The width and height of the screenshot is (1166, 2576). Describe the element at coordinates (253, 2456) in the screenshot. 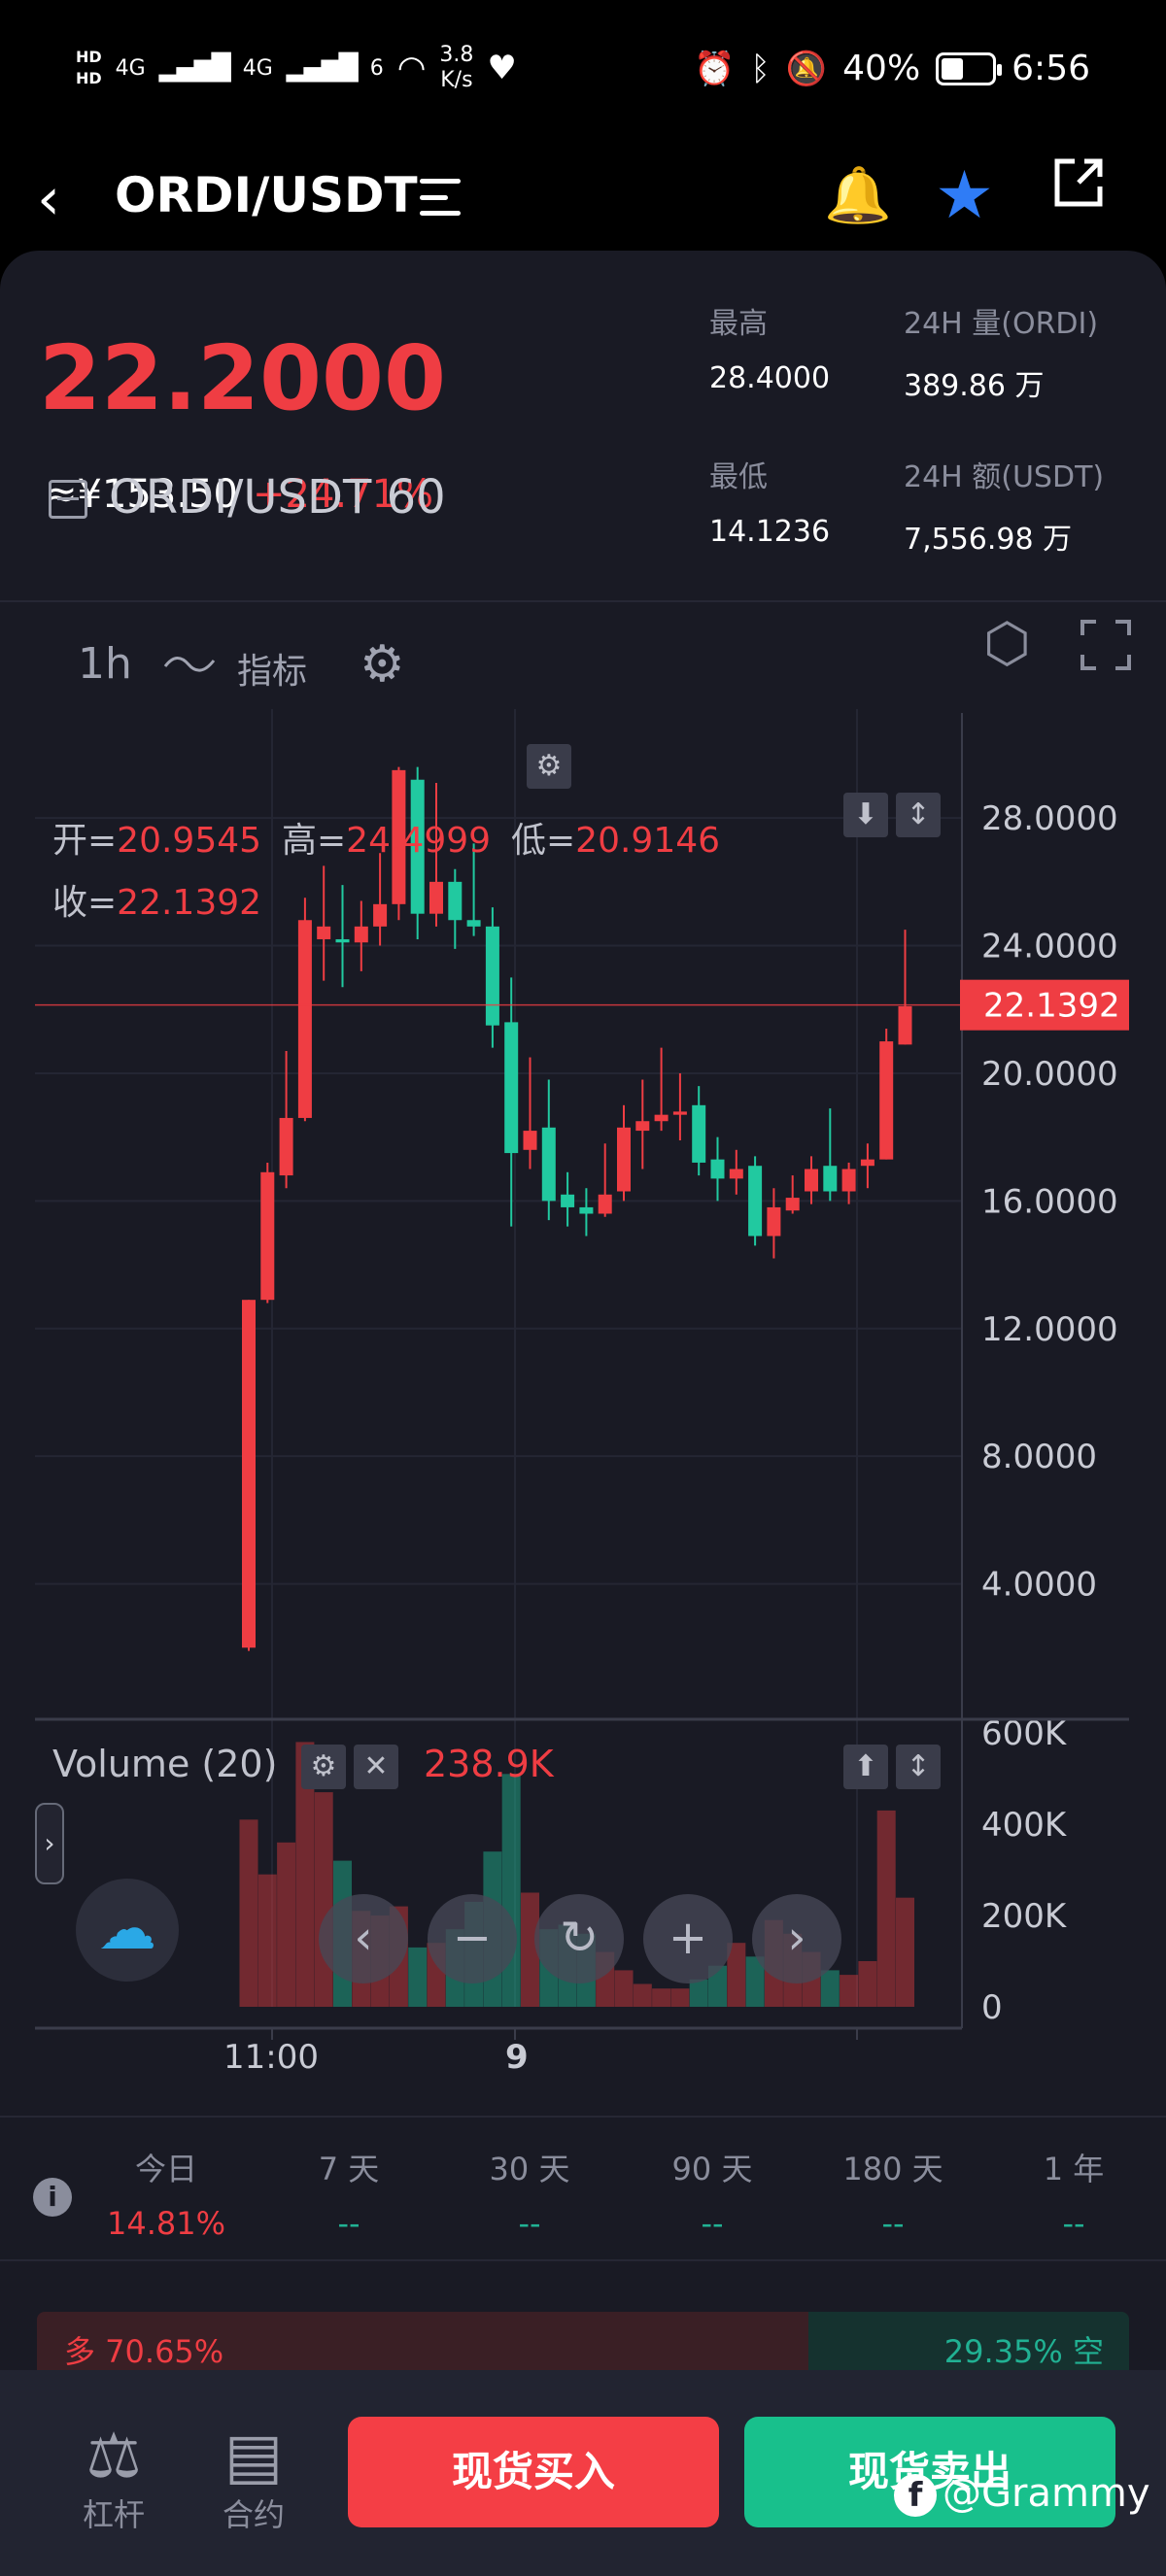

I see `contract-icon: ▤` at that location.